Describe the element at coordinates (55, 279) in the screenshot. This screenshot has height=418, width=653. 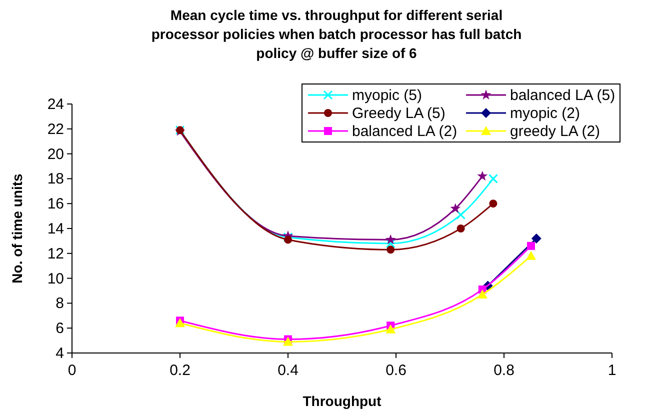
I see `y-tick-label: 10` at that location.